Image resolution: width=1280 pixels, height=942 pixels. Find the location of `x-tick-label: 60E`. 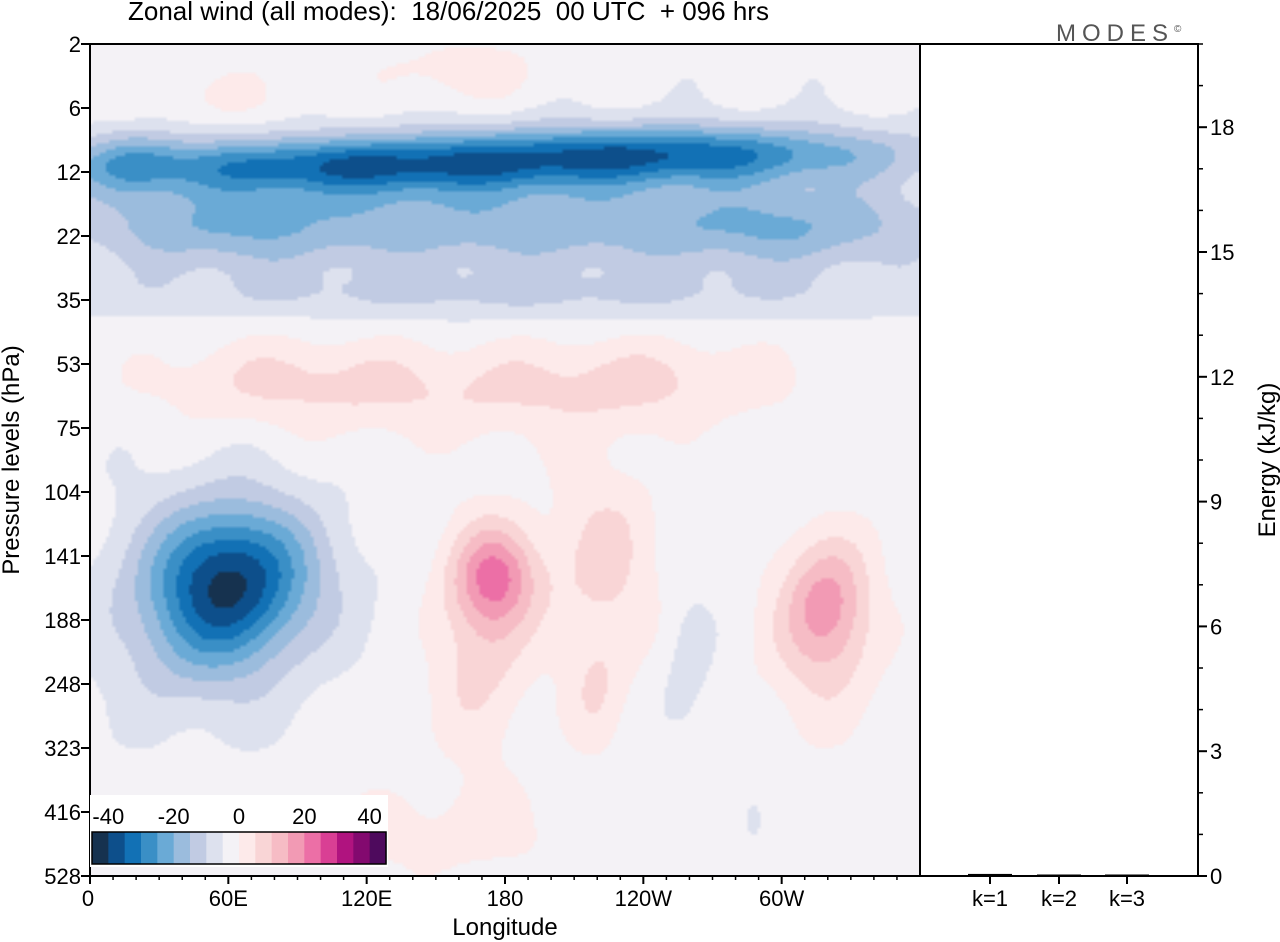

x-tick-label: 60E is located at coordinates (228, 898).